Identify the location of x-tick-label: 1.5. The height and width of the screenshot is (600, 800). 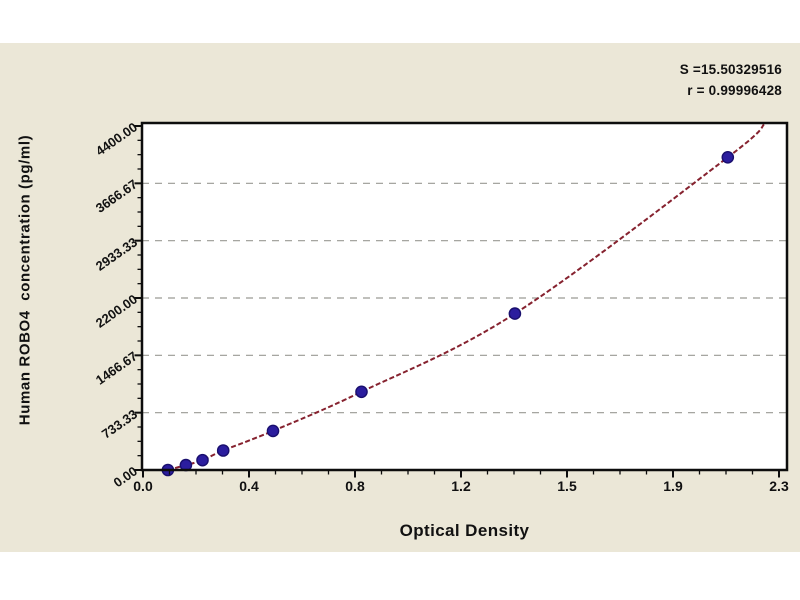
(567, 486).